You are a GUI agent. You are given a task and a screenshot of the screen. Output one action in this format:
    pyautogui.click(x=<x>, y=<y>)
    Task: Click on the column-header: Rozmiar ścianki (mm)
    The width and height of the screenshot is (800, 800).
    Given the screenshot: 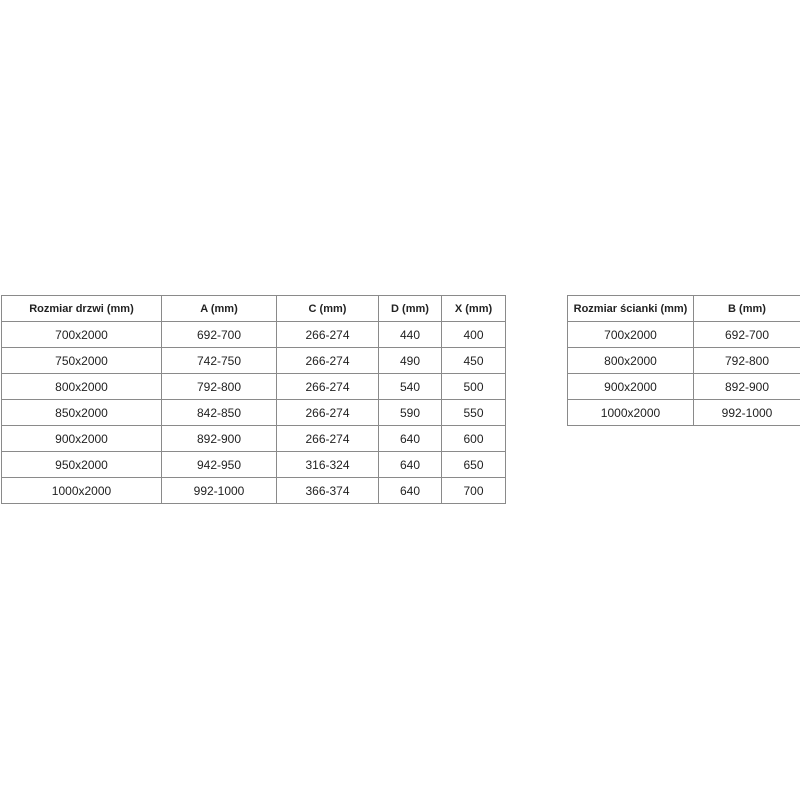 What is the action you would take?
    pyautogui.click(x=630, y=308)
    